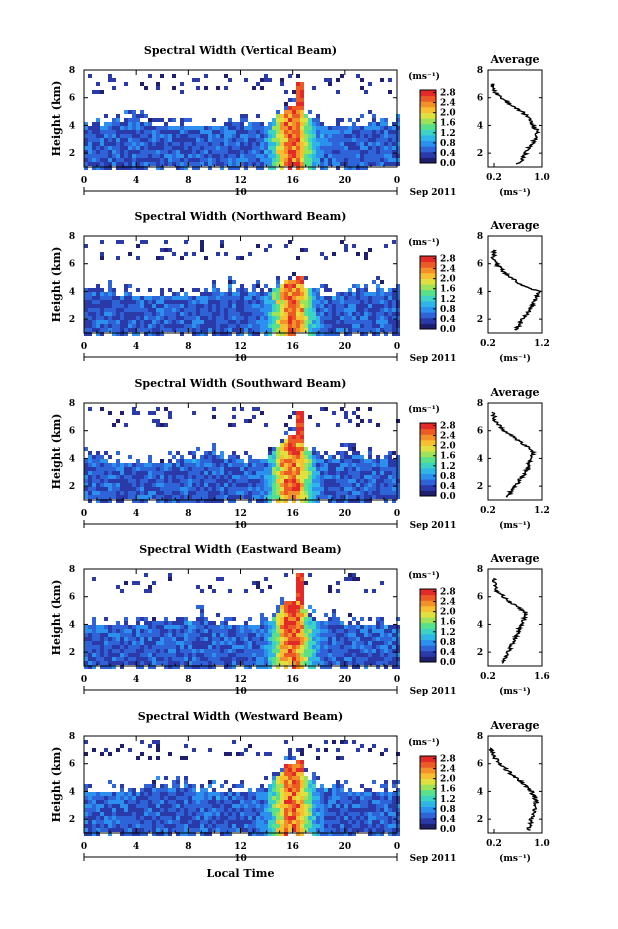 This screenshot has width=618, height=929. Describe the element at coordinates (437, 129) in the screenshot. I see `colorbar: 0.00.40.81.21.62.02.42.8` at that location.